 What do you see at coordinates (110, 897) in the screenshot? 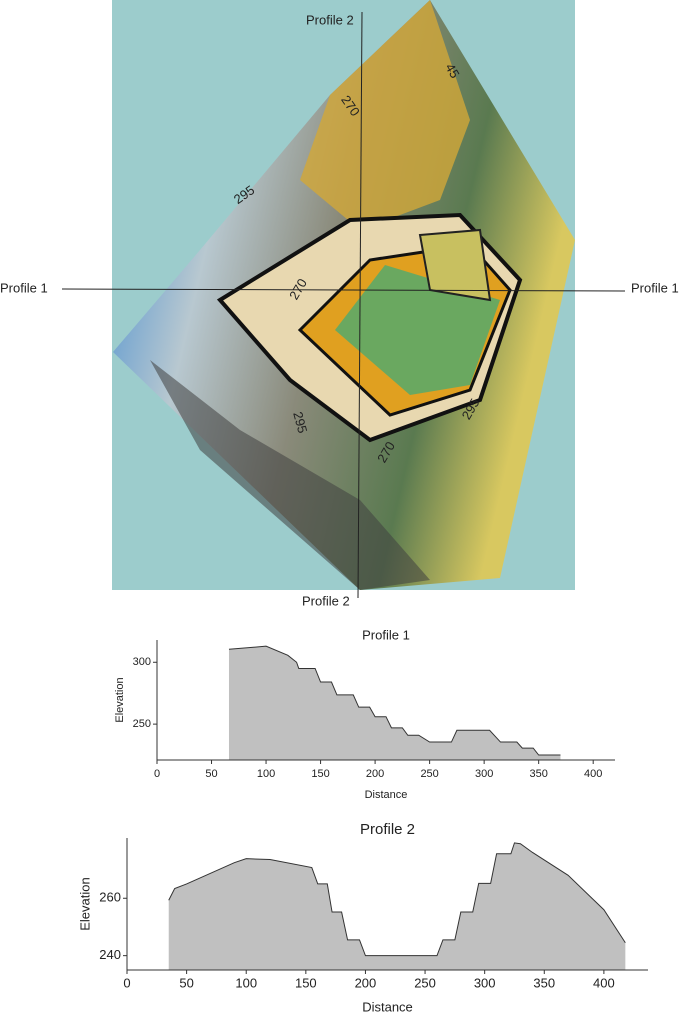
I see `y-tick-label: 260` at bounding box center [110, 897].